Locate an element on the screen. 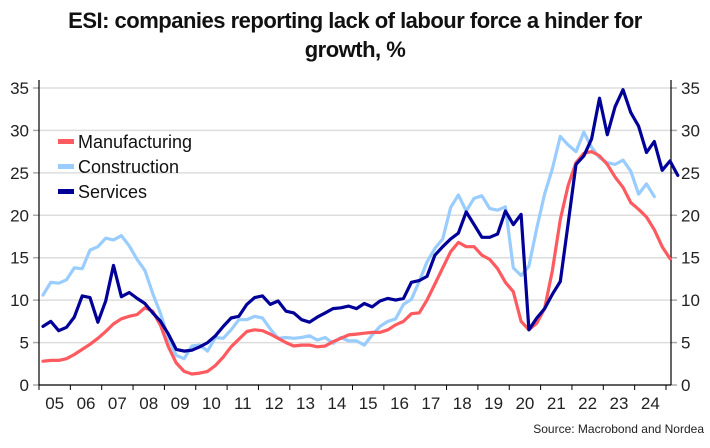 Image resolution: width=710 pixels, height=448 pixels. y-tick-label-left: 10 is located at coordinates (19, 300).